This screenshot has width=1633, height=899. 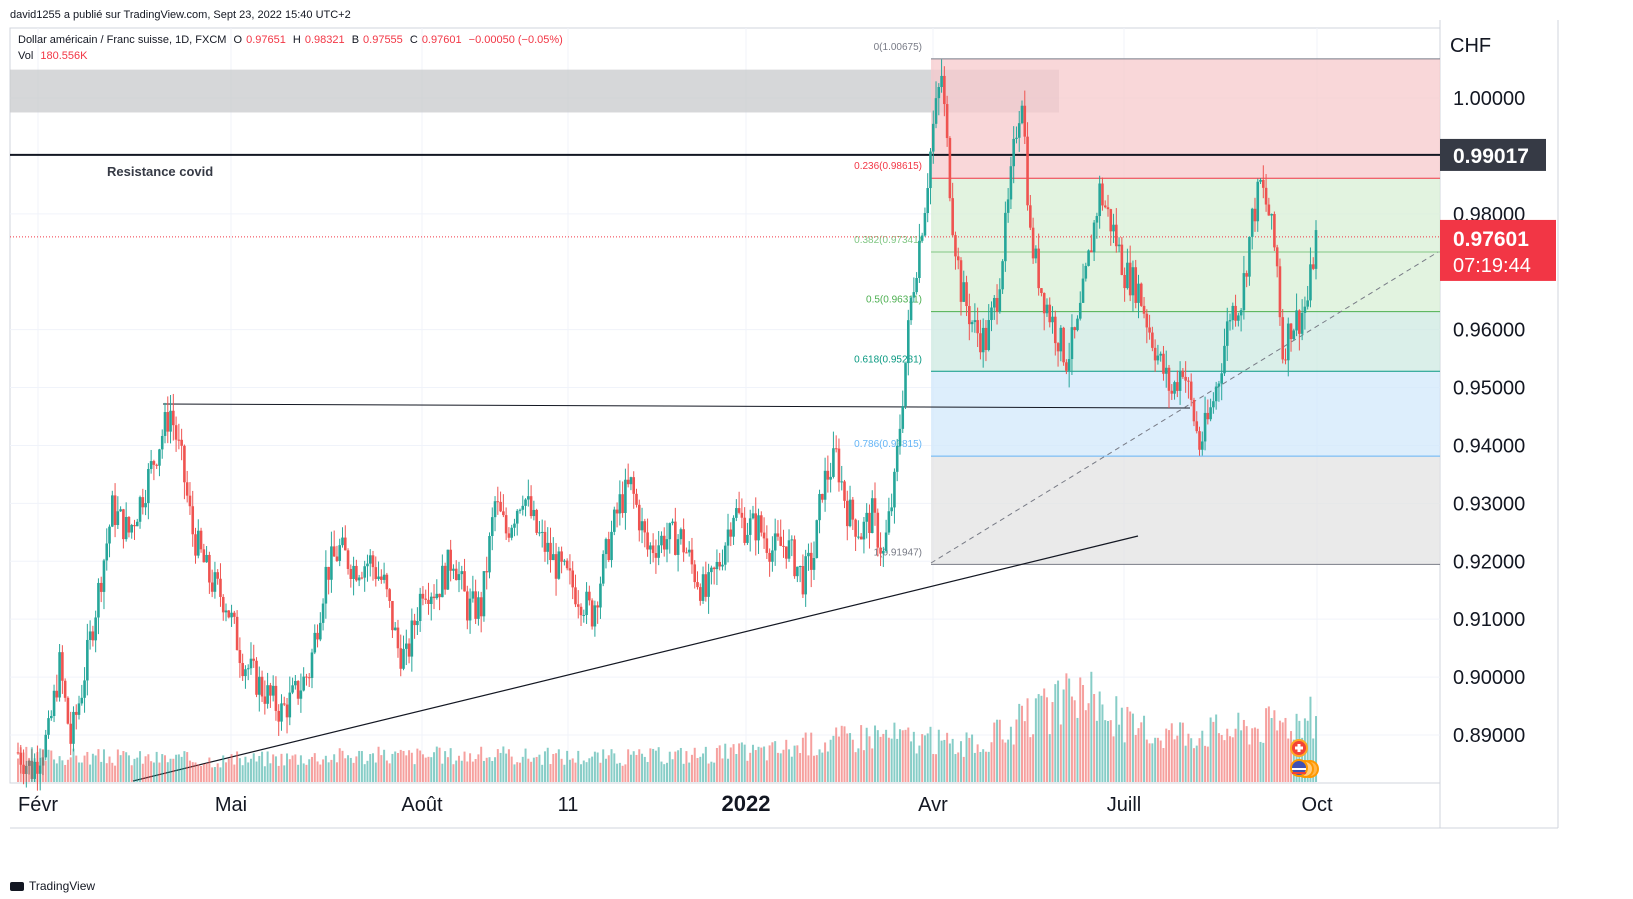 What do you see at coordinates (888, 240) in the screenshot?
I see `fib-label-0.382: 0.382(0.97341)` at bounding box center [888, 240].